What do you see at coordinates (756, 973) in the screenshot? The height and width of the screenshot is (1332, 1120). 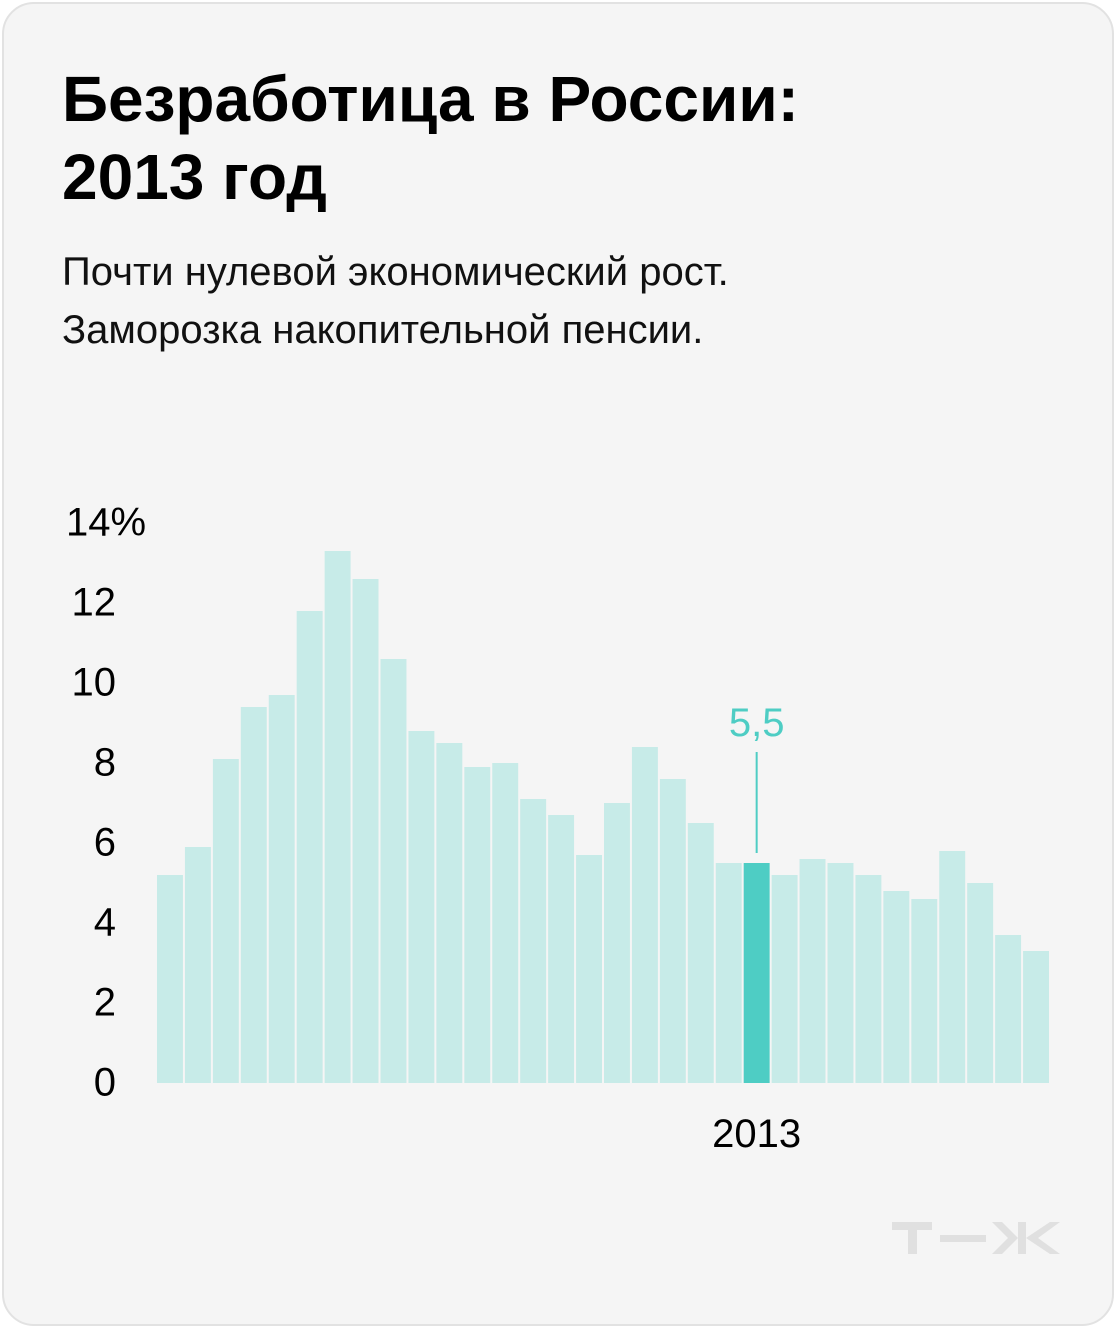 I see `bar-highlighted` at bounding box center [756, 973].